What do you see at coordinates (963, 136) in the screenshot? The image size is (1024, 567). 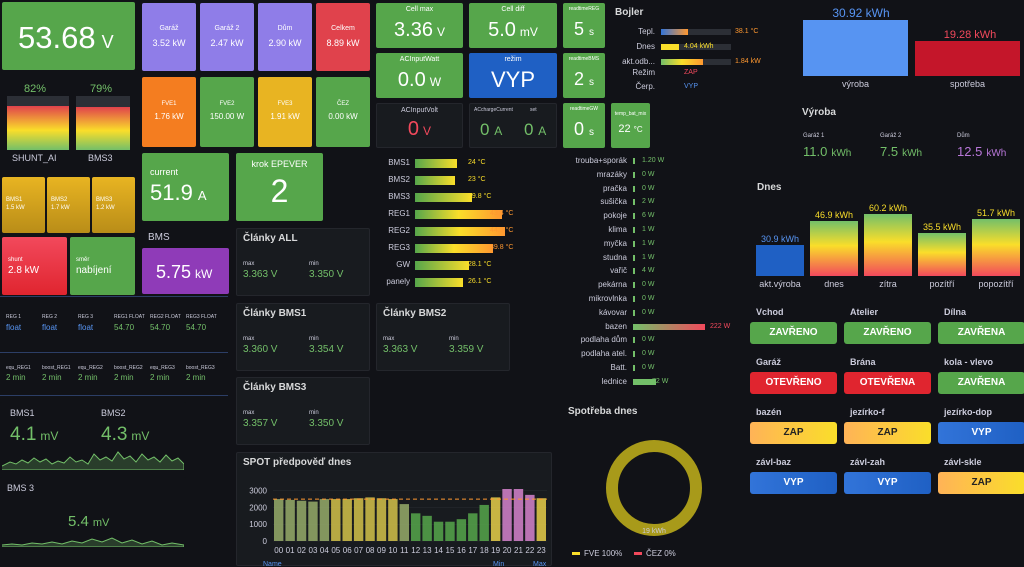 I see `vyroba-item-label: Dům` at bounding box center [963, 136].